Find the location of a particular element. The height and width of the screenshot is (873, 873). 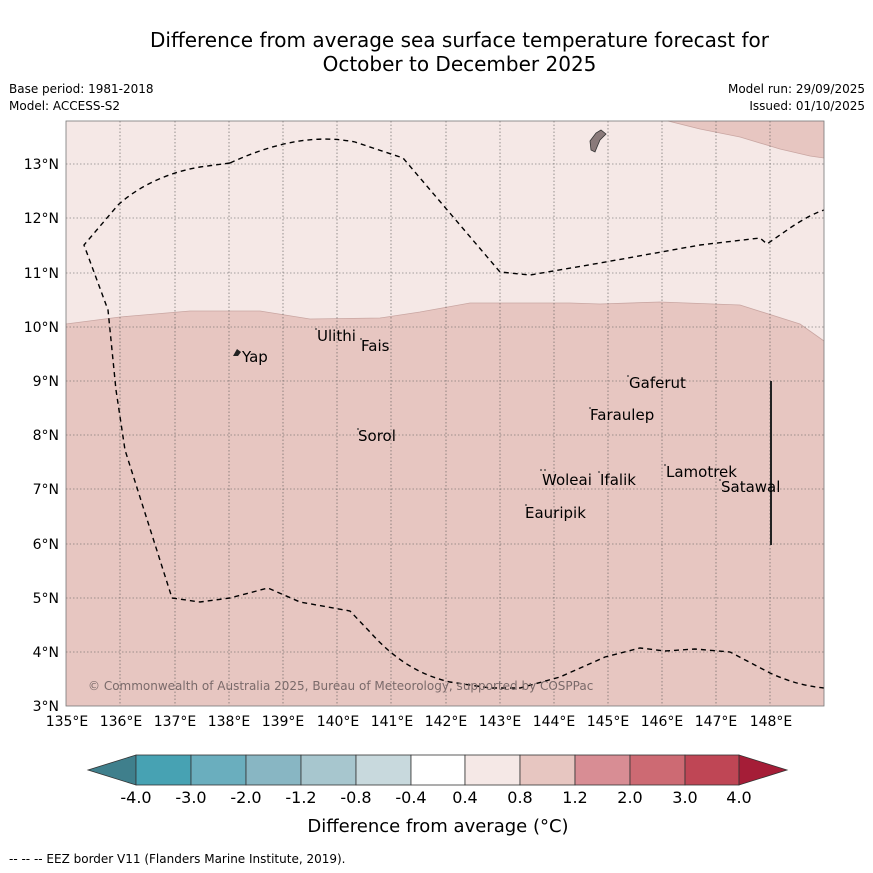

colorbar-low-arrow is located at coordinates (111, 770).